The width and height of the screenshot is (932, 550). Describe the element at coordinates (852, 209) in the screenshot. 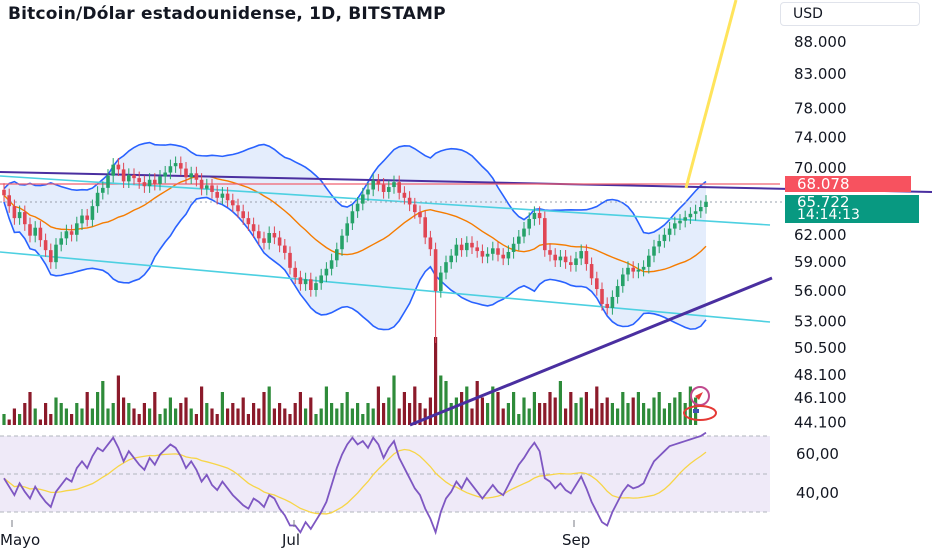

I see `last-price-badge: 65.722 14:14:13` at that location.